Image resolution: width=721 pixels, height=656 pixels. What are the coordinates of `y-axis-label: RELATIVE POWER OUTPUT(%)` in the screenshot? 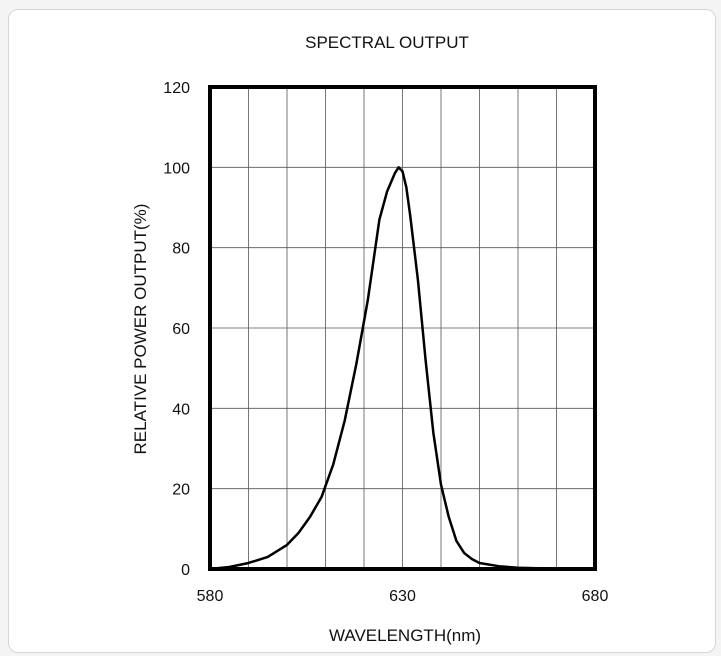 It's located at (140, 329).